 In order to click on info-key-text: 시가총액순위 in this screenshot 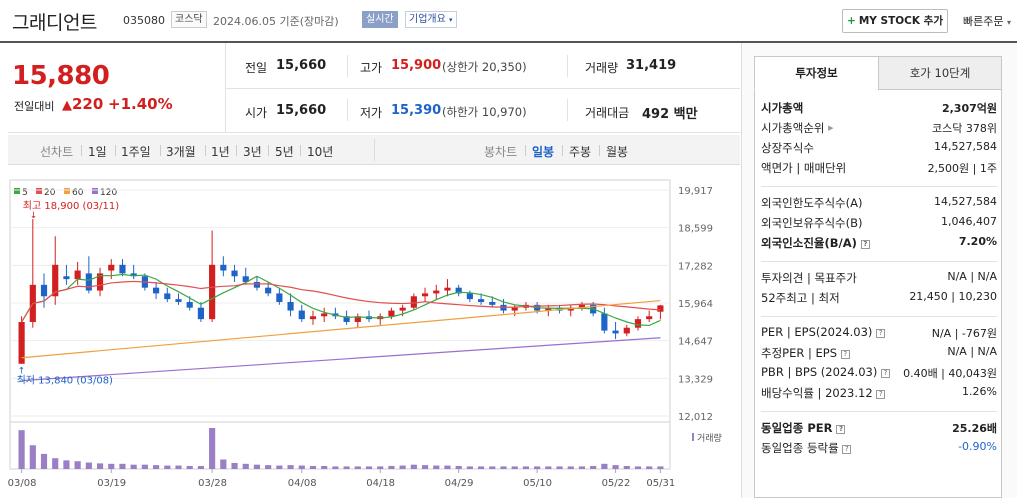, I will do `click(793, 128)`.